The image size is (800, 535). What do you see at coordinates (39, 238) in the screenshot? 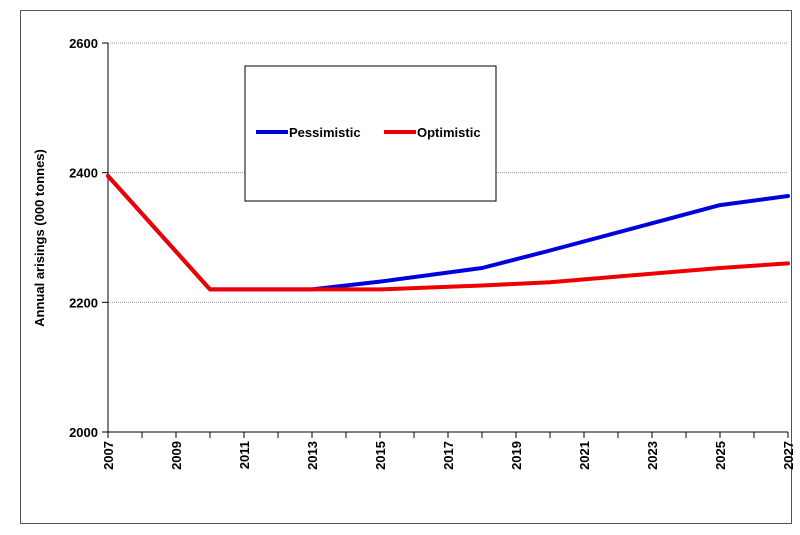
I see `y-axis-label: Annual arisings (000 tonnes)` at bounding box center [39, 238].